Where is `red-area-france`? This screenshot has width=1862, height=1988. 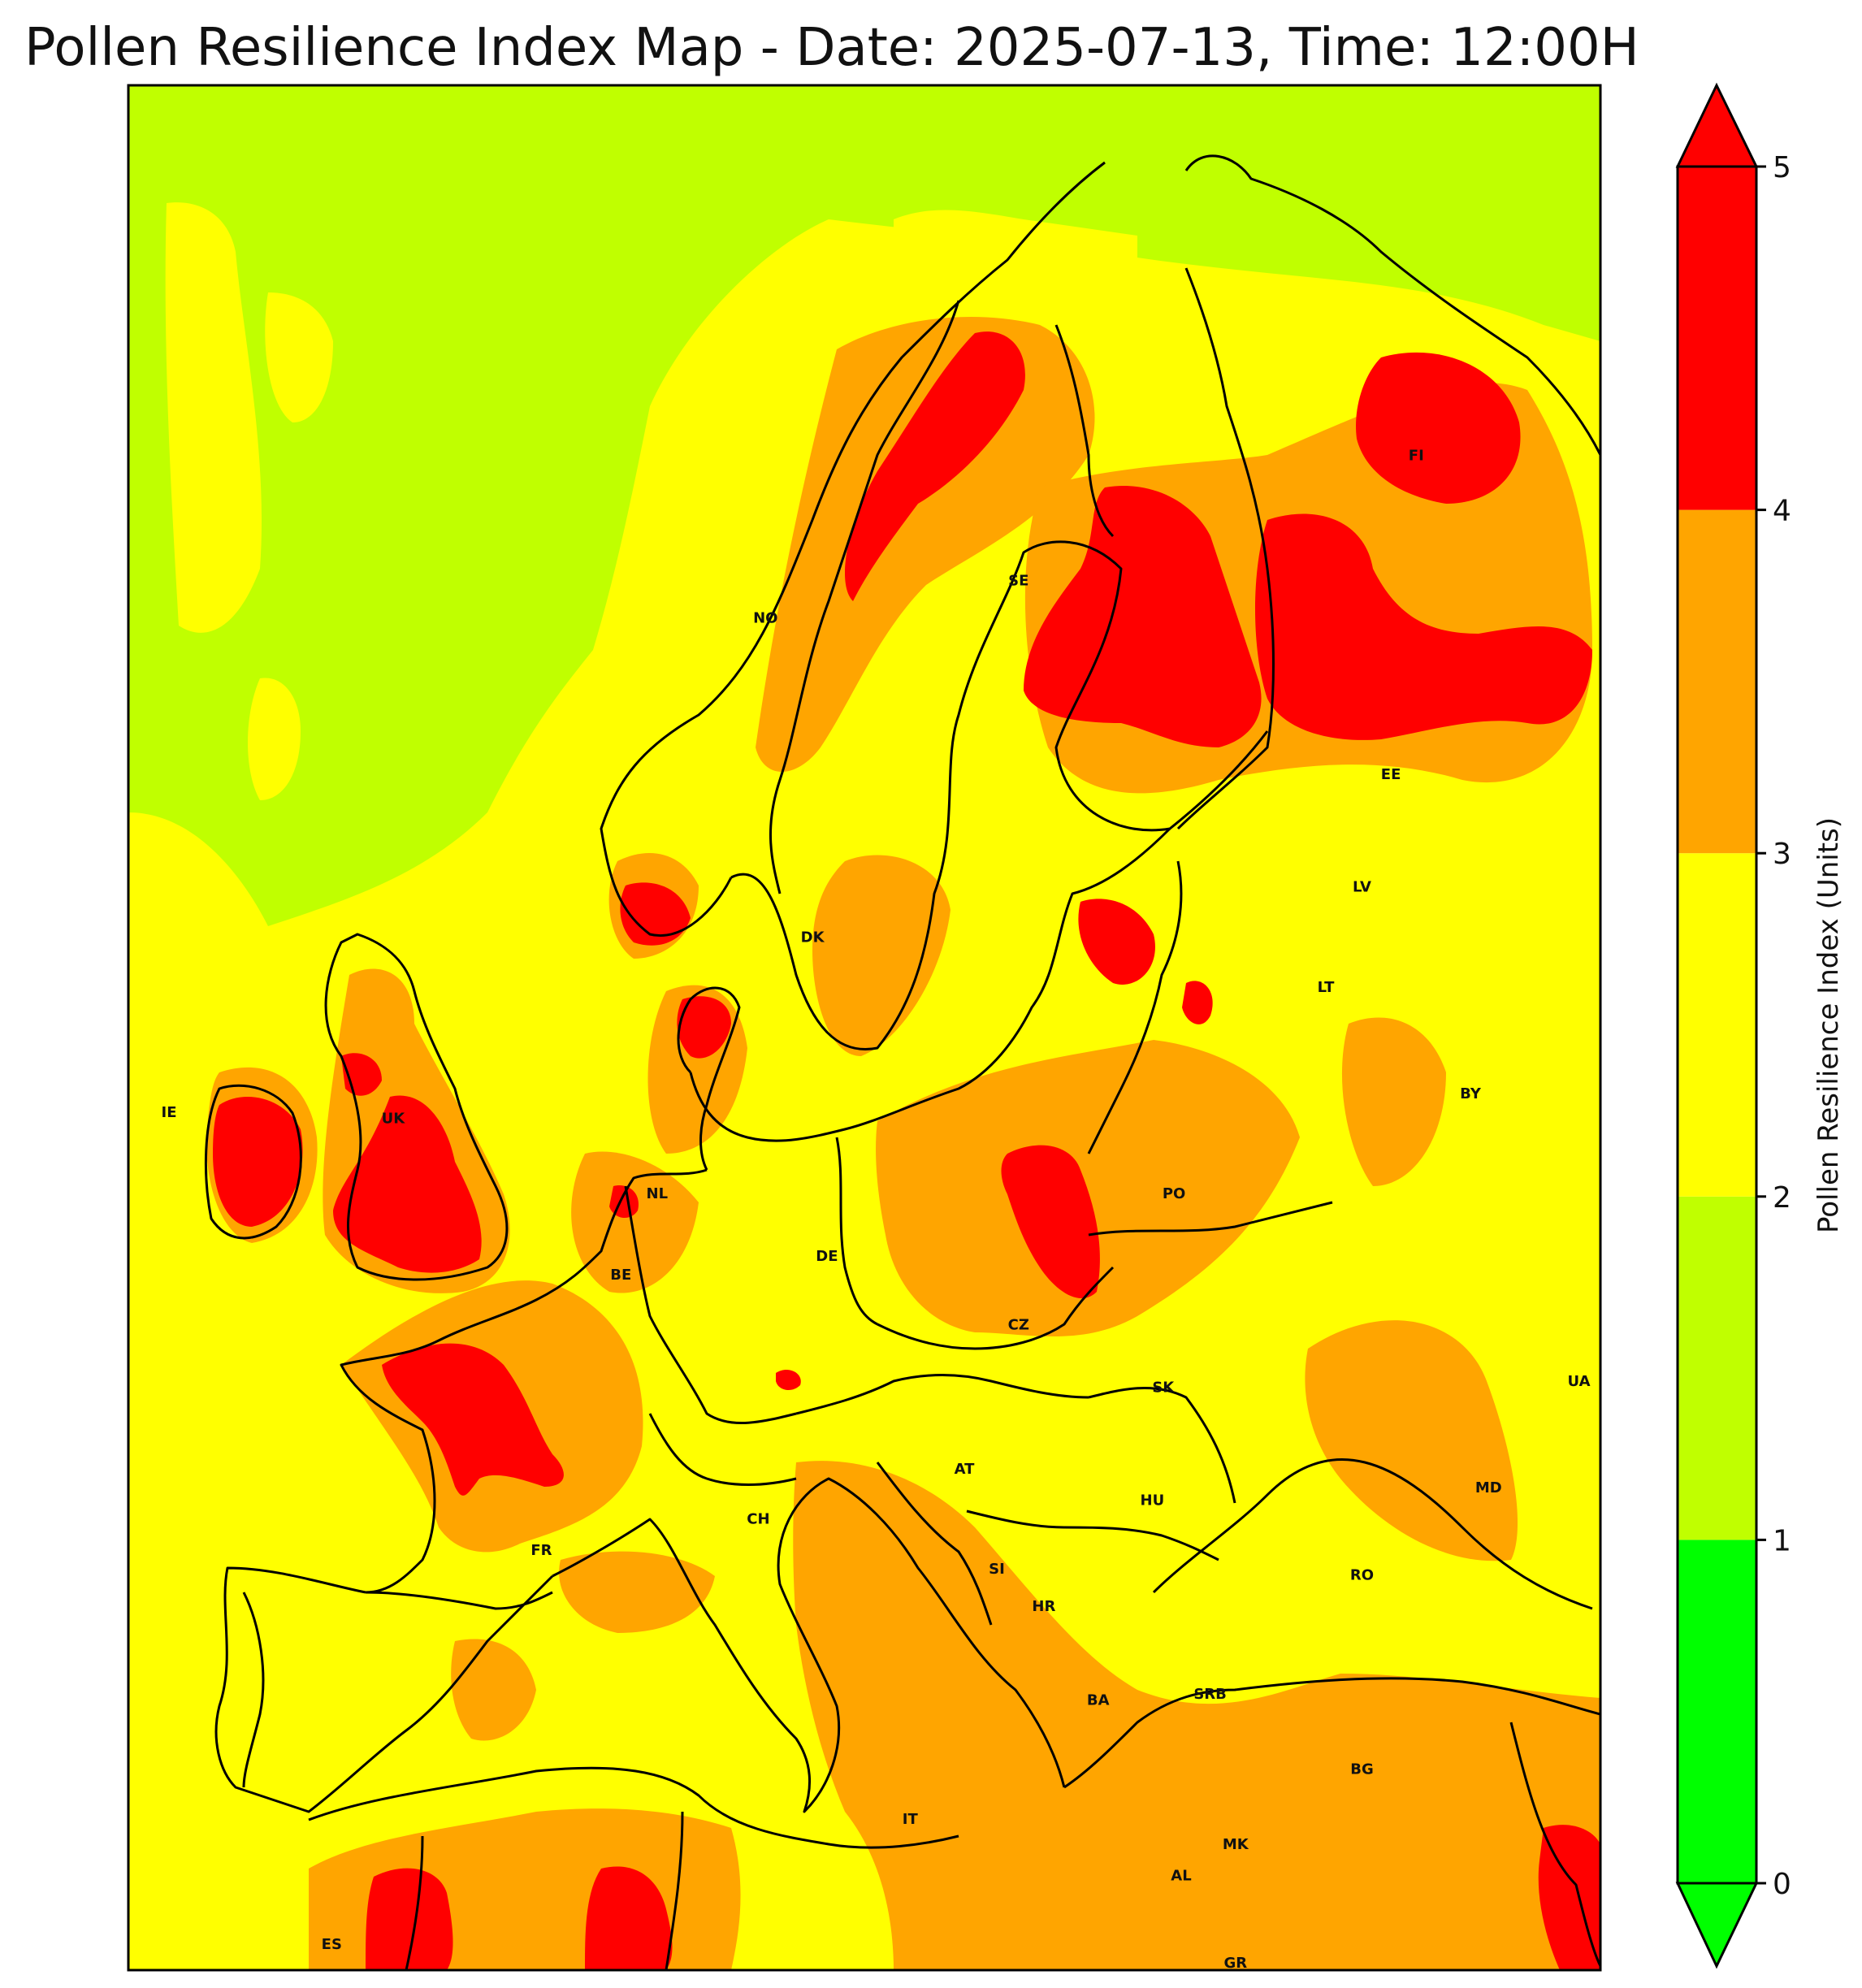
red-area-france is located at coordinates (473, 1419).